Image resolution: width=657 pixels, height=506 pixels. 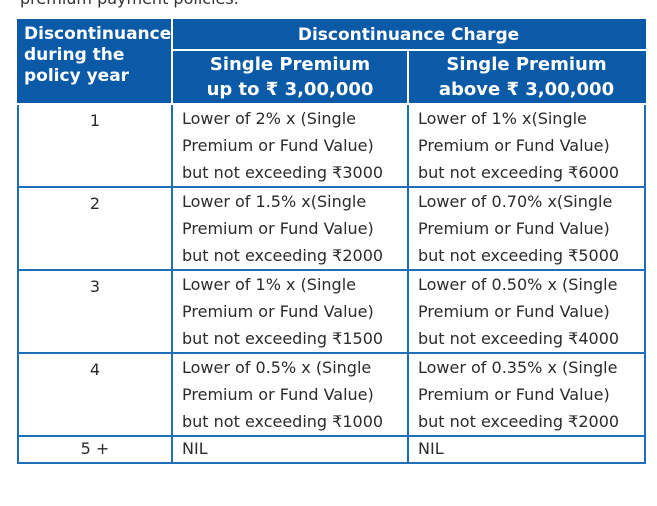 I want to click on policy-year-header-line: policy year, so click(x=77, y=76).